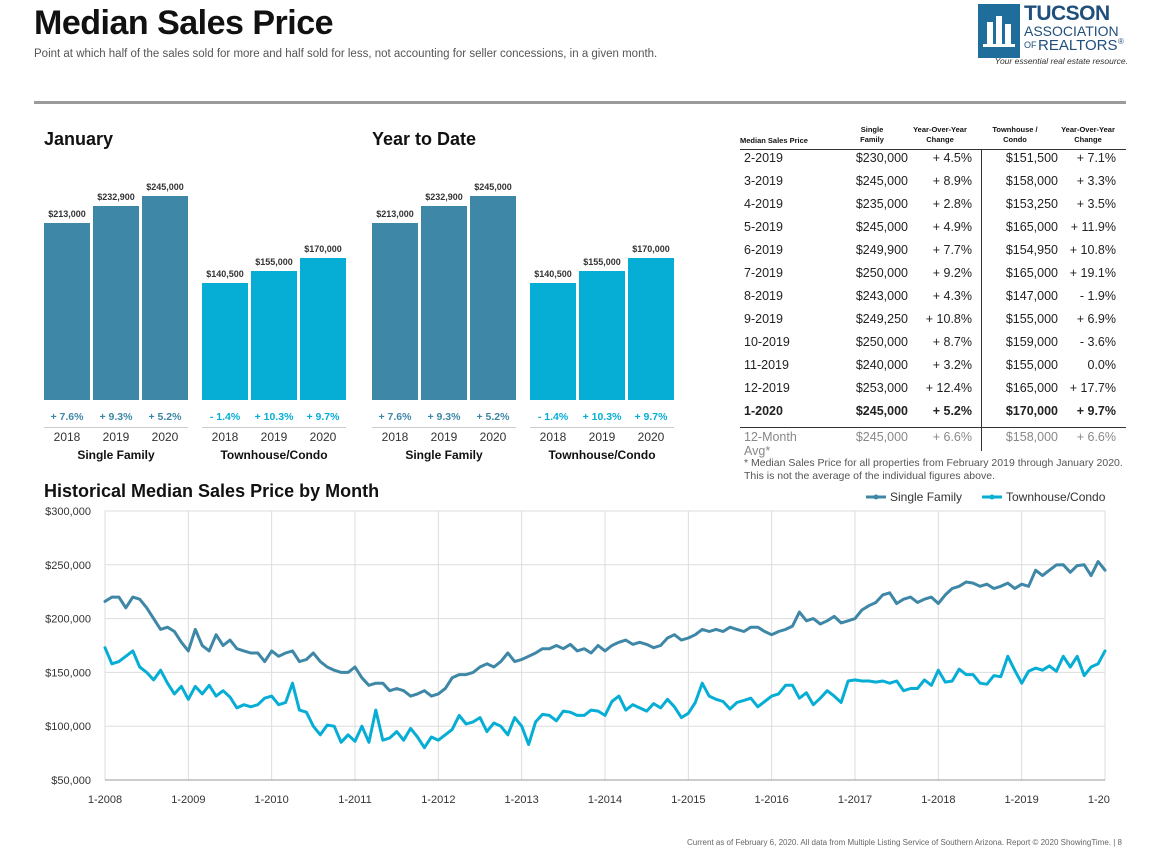  What do you see at coordinates (1067, 13) in the screenshot?
I see `logo-line1: TUCSON` at bounding box center [1067, 13].